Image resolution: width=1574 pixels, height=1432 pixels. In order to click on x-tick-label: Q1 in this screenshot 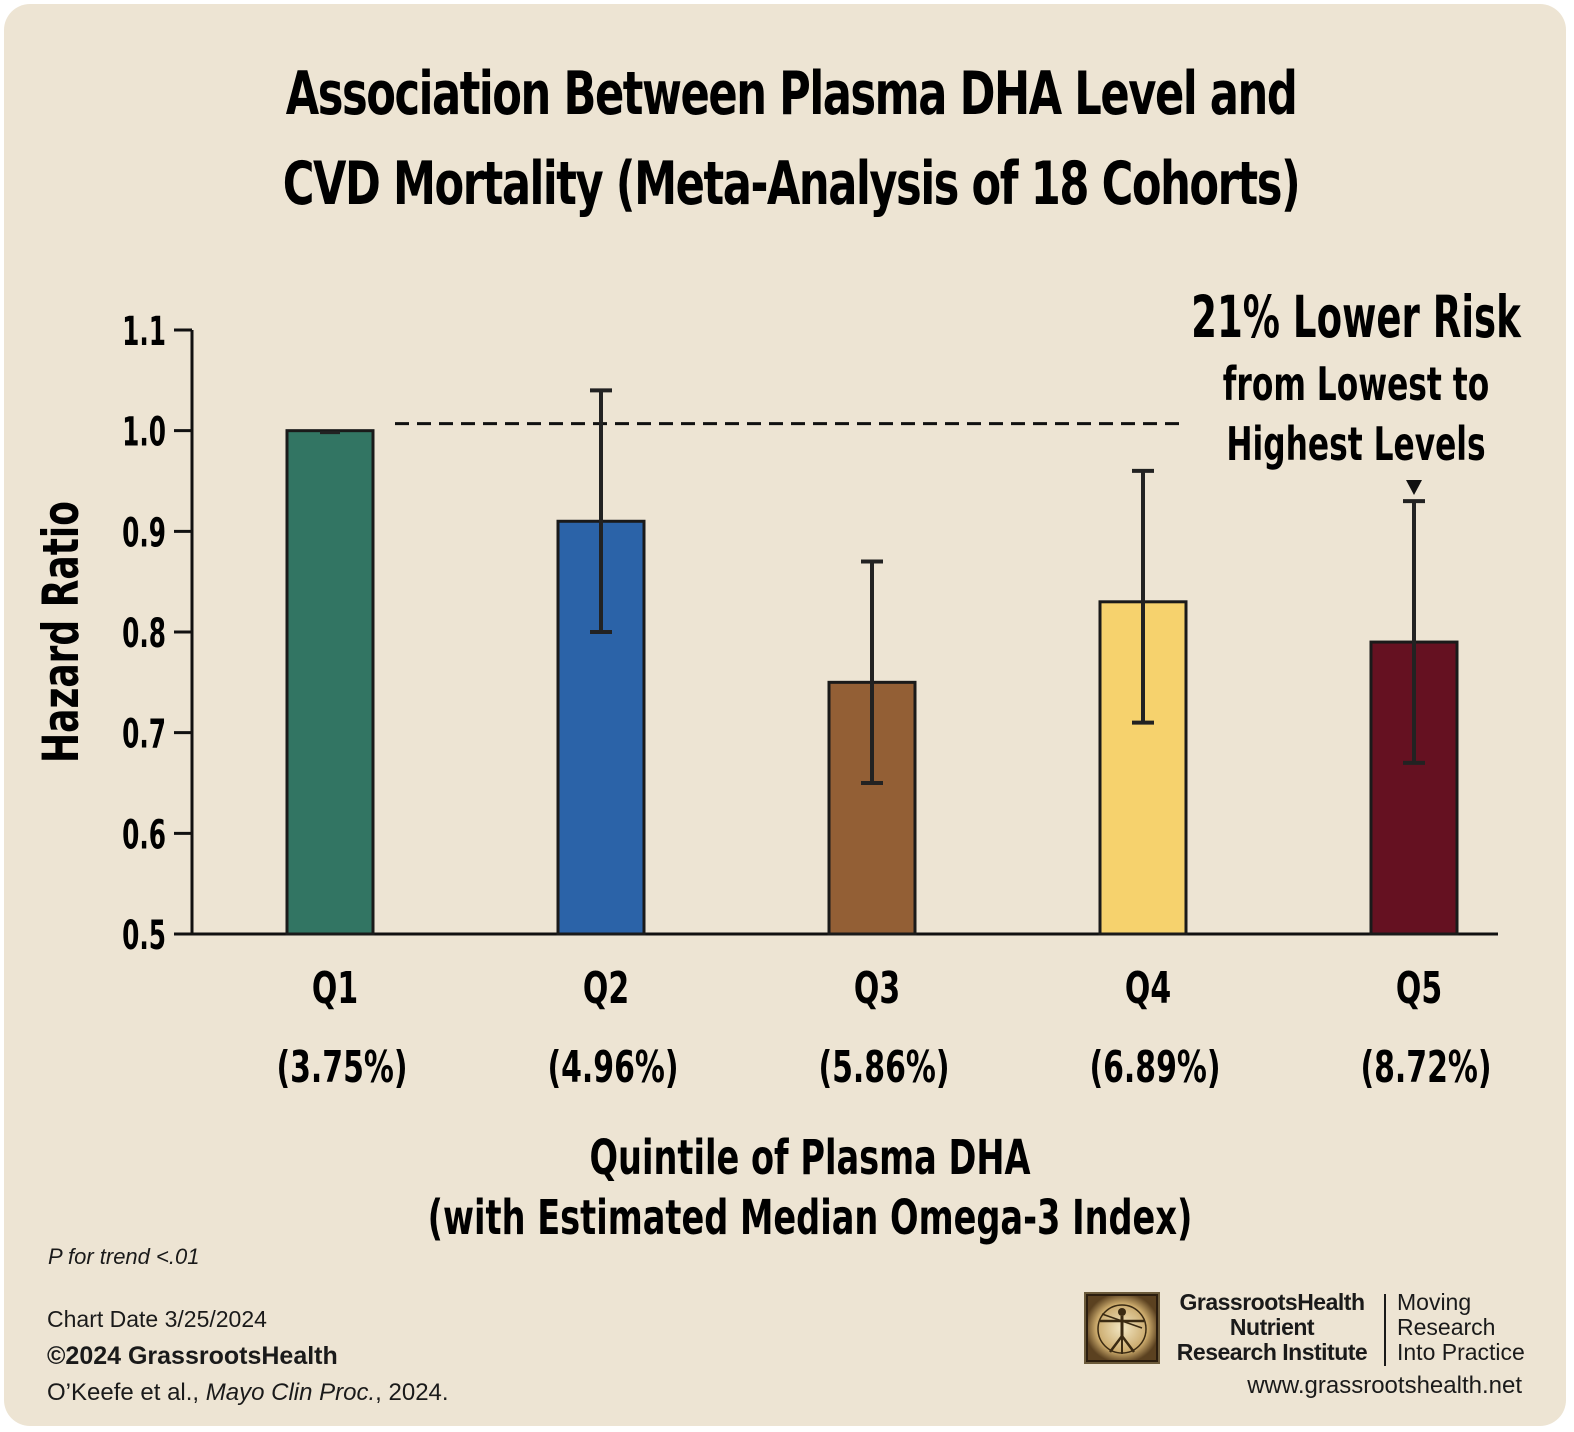, I will do `click(335, 987)`.